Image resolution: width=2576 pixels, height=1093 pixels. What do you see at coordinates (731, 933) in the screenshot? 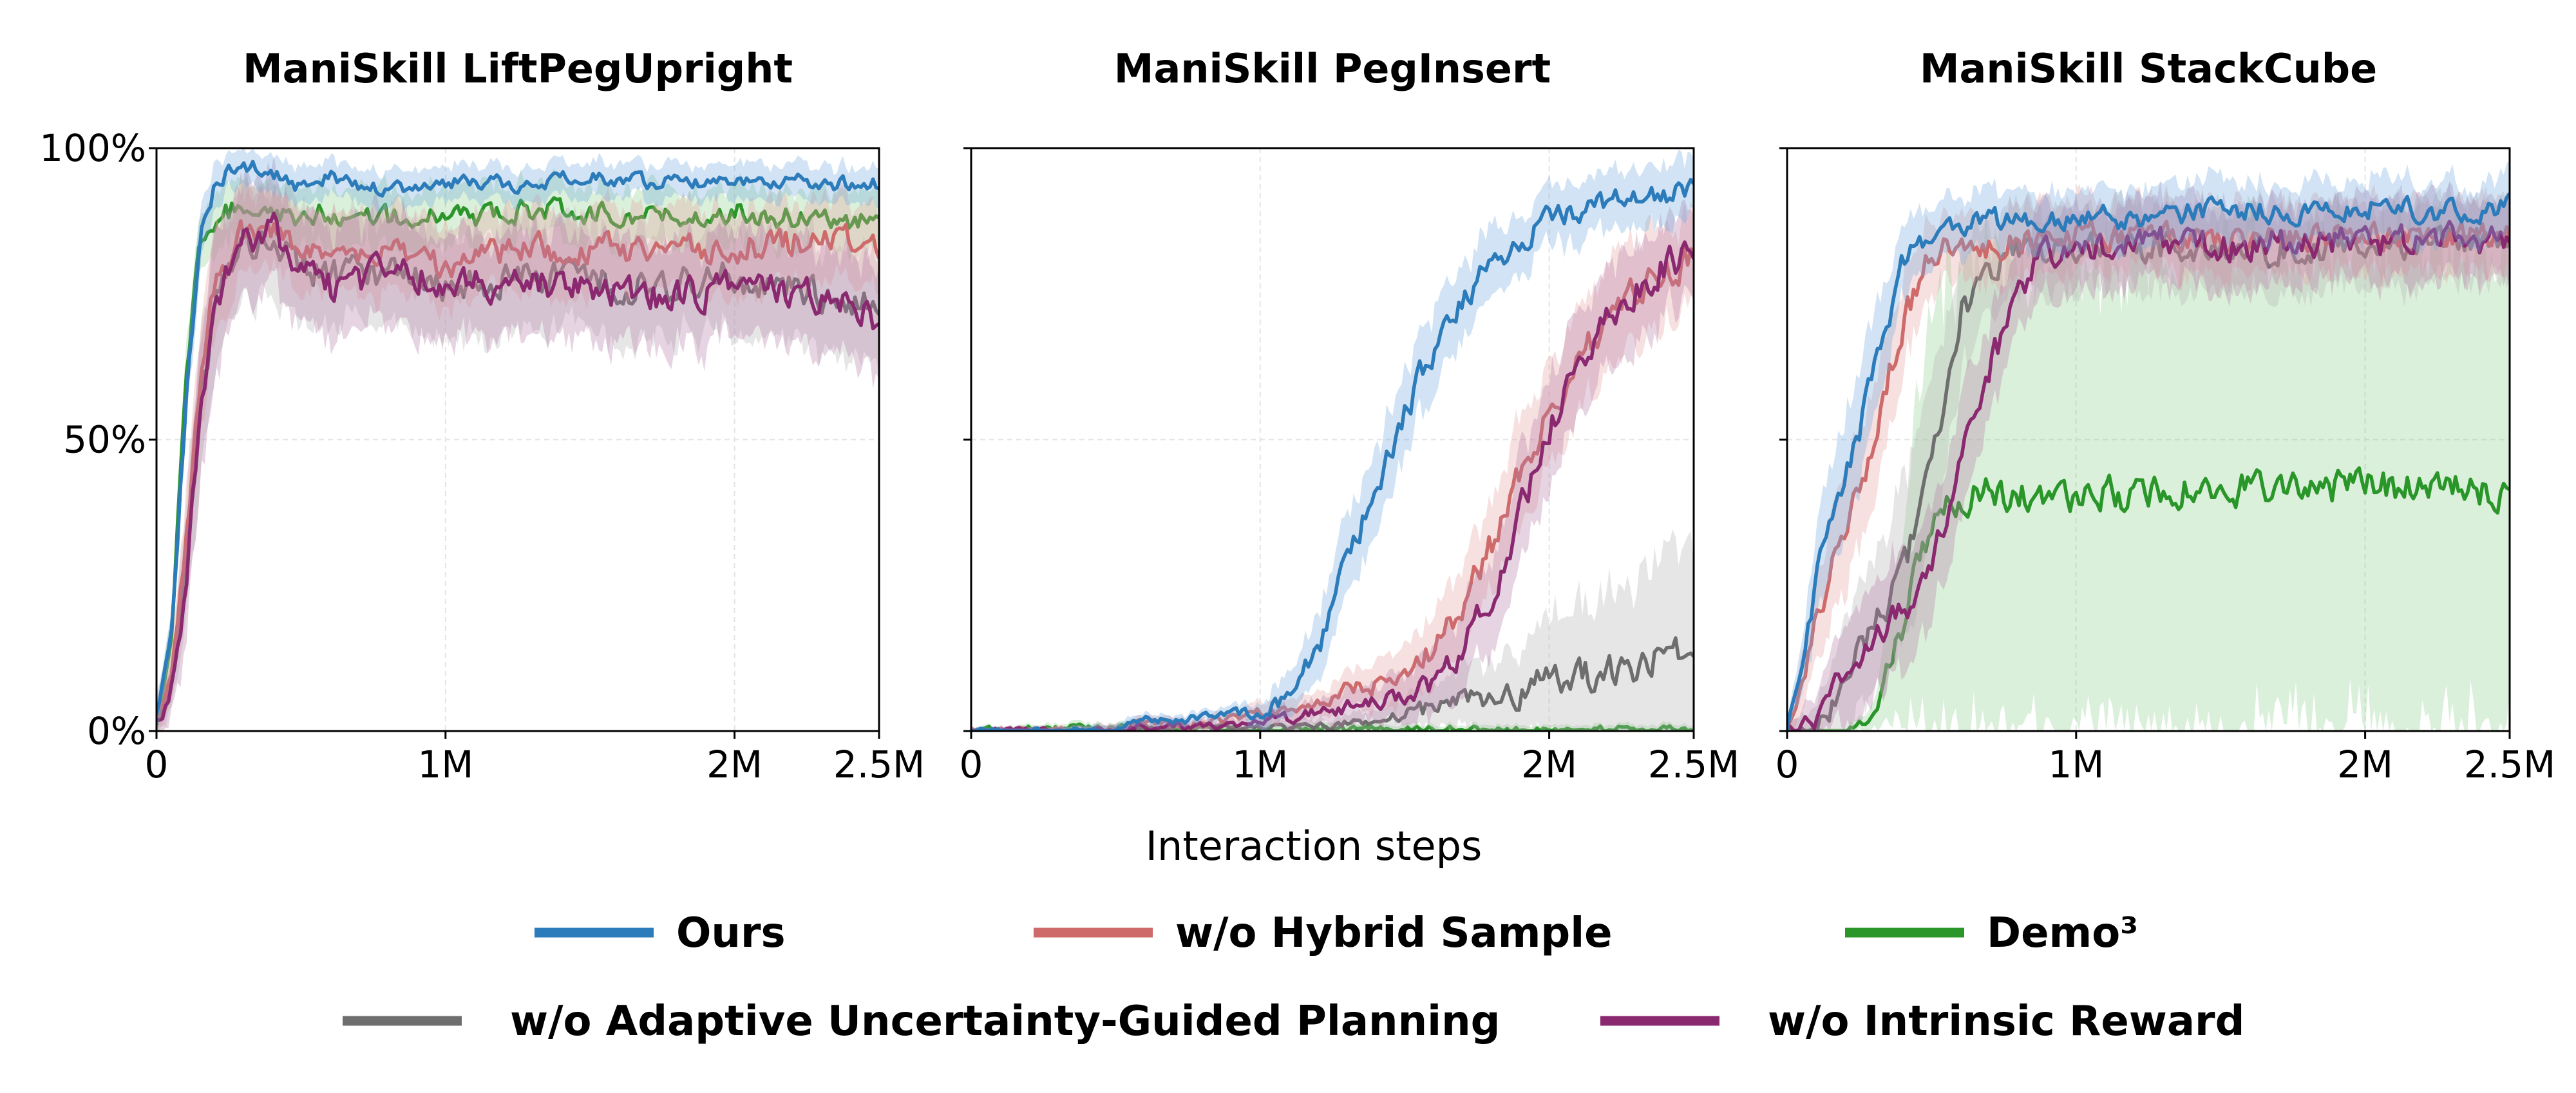
I see `legend-label: Ours` at bounding box center [731, 933].